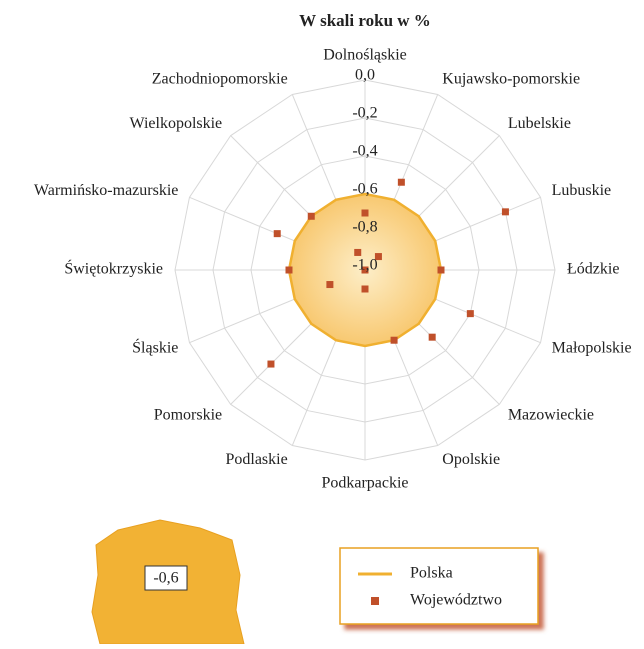 Image resolution: width=644 pixels, height=649 pixels. What do you see at coordinates (551, 414) in the screenshot?
I see `category-label: Mazowieckie` at bounding box center [551, 414].